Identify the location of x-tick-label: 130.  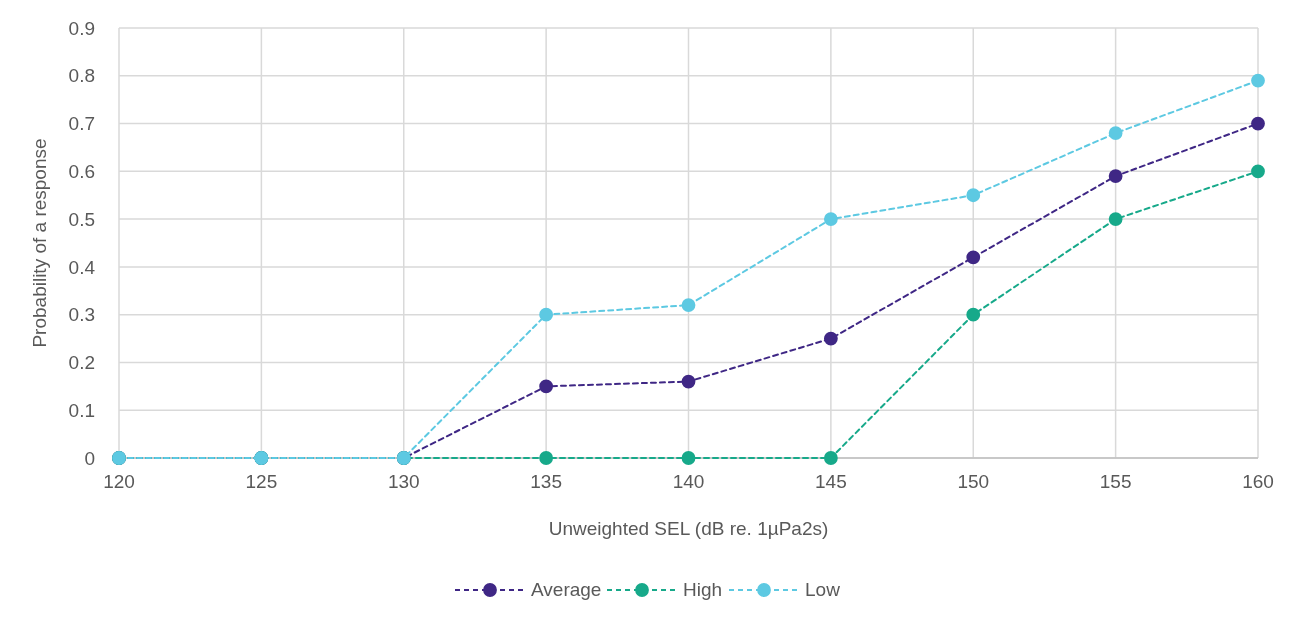
(403, 481).